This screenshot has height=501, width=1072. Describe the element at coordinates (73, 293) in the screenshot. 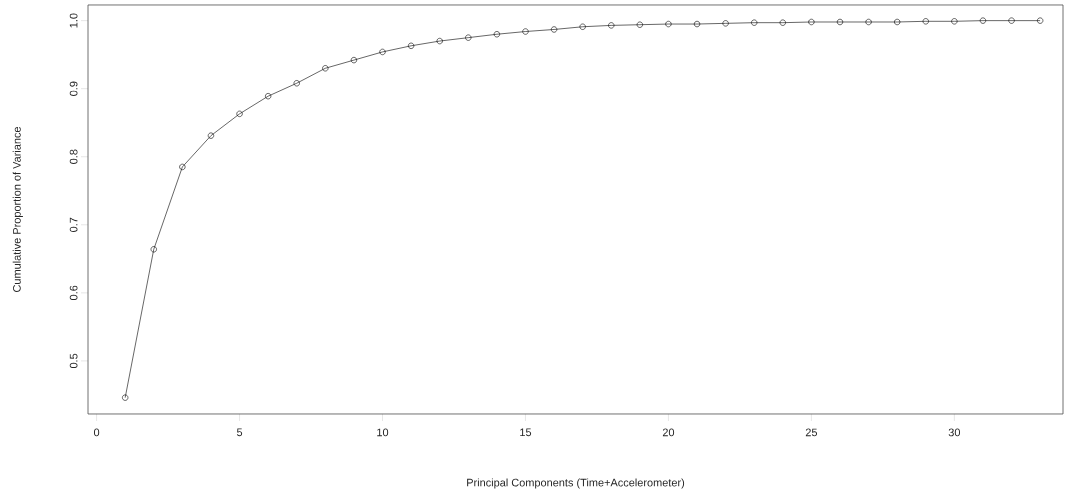

I see `y-tick-label: 0.6` at that location.